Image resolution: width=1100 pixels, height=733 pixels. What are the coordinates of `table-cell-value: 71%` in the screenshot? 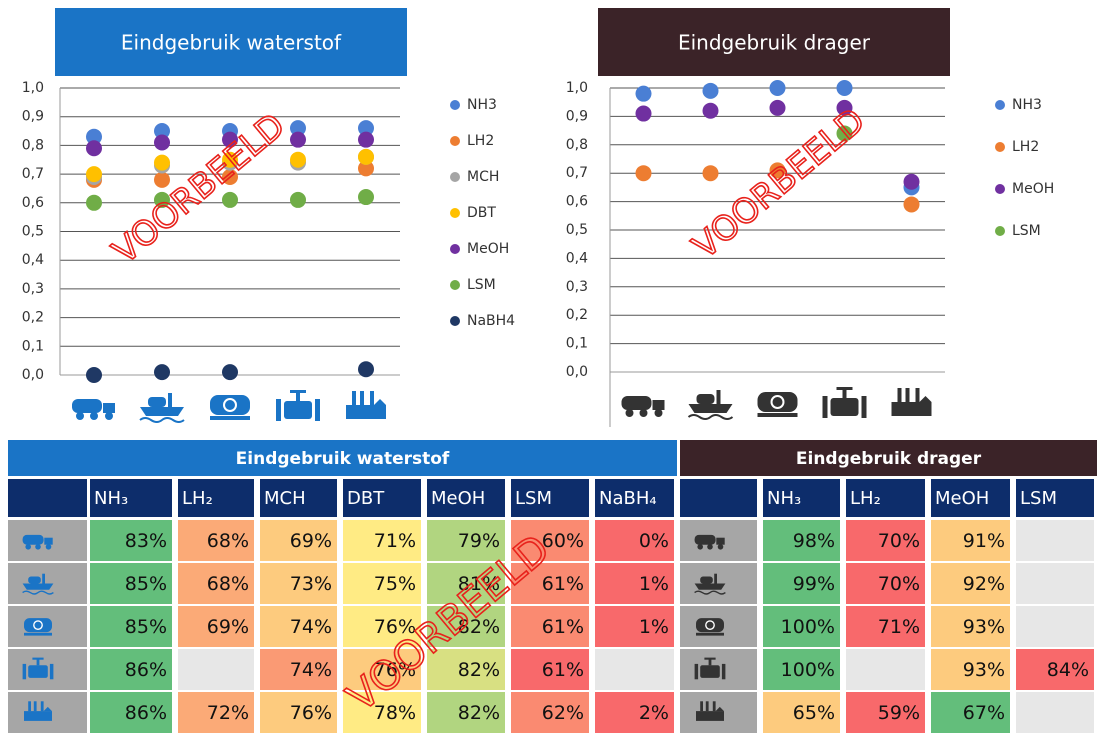 It's located at (395, 541).